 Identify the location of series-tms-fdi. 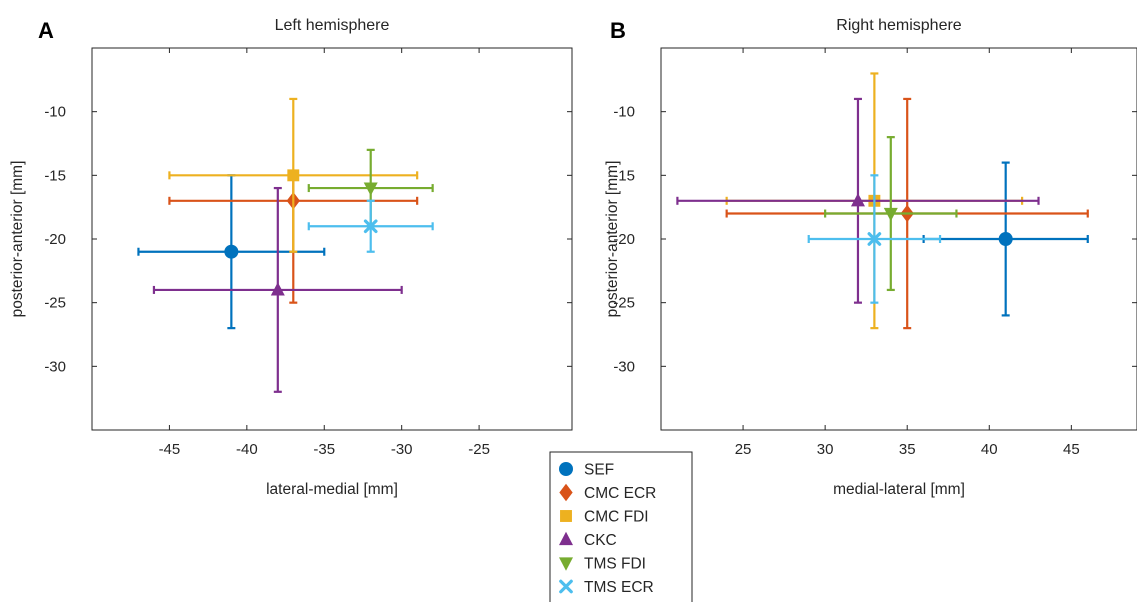
(891, 214).